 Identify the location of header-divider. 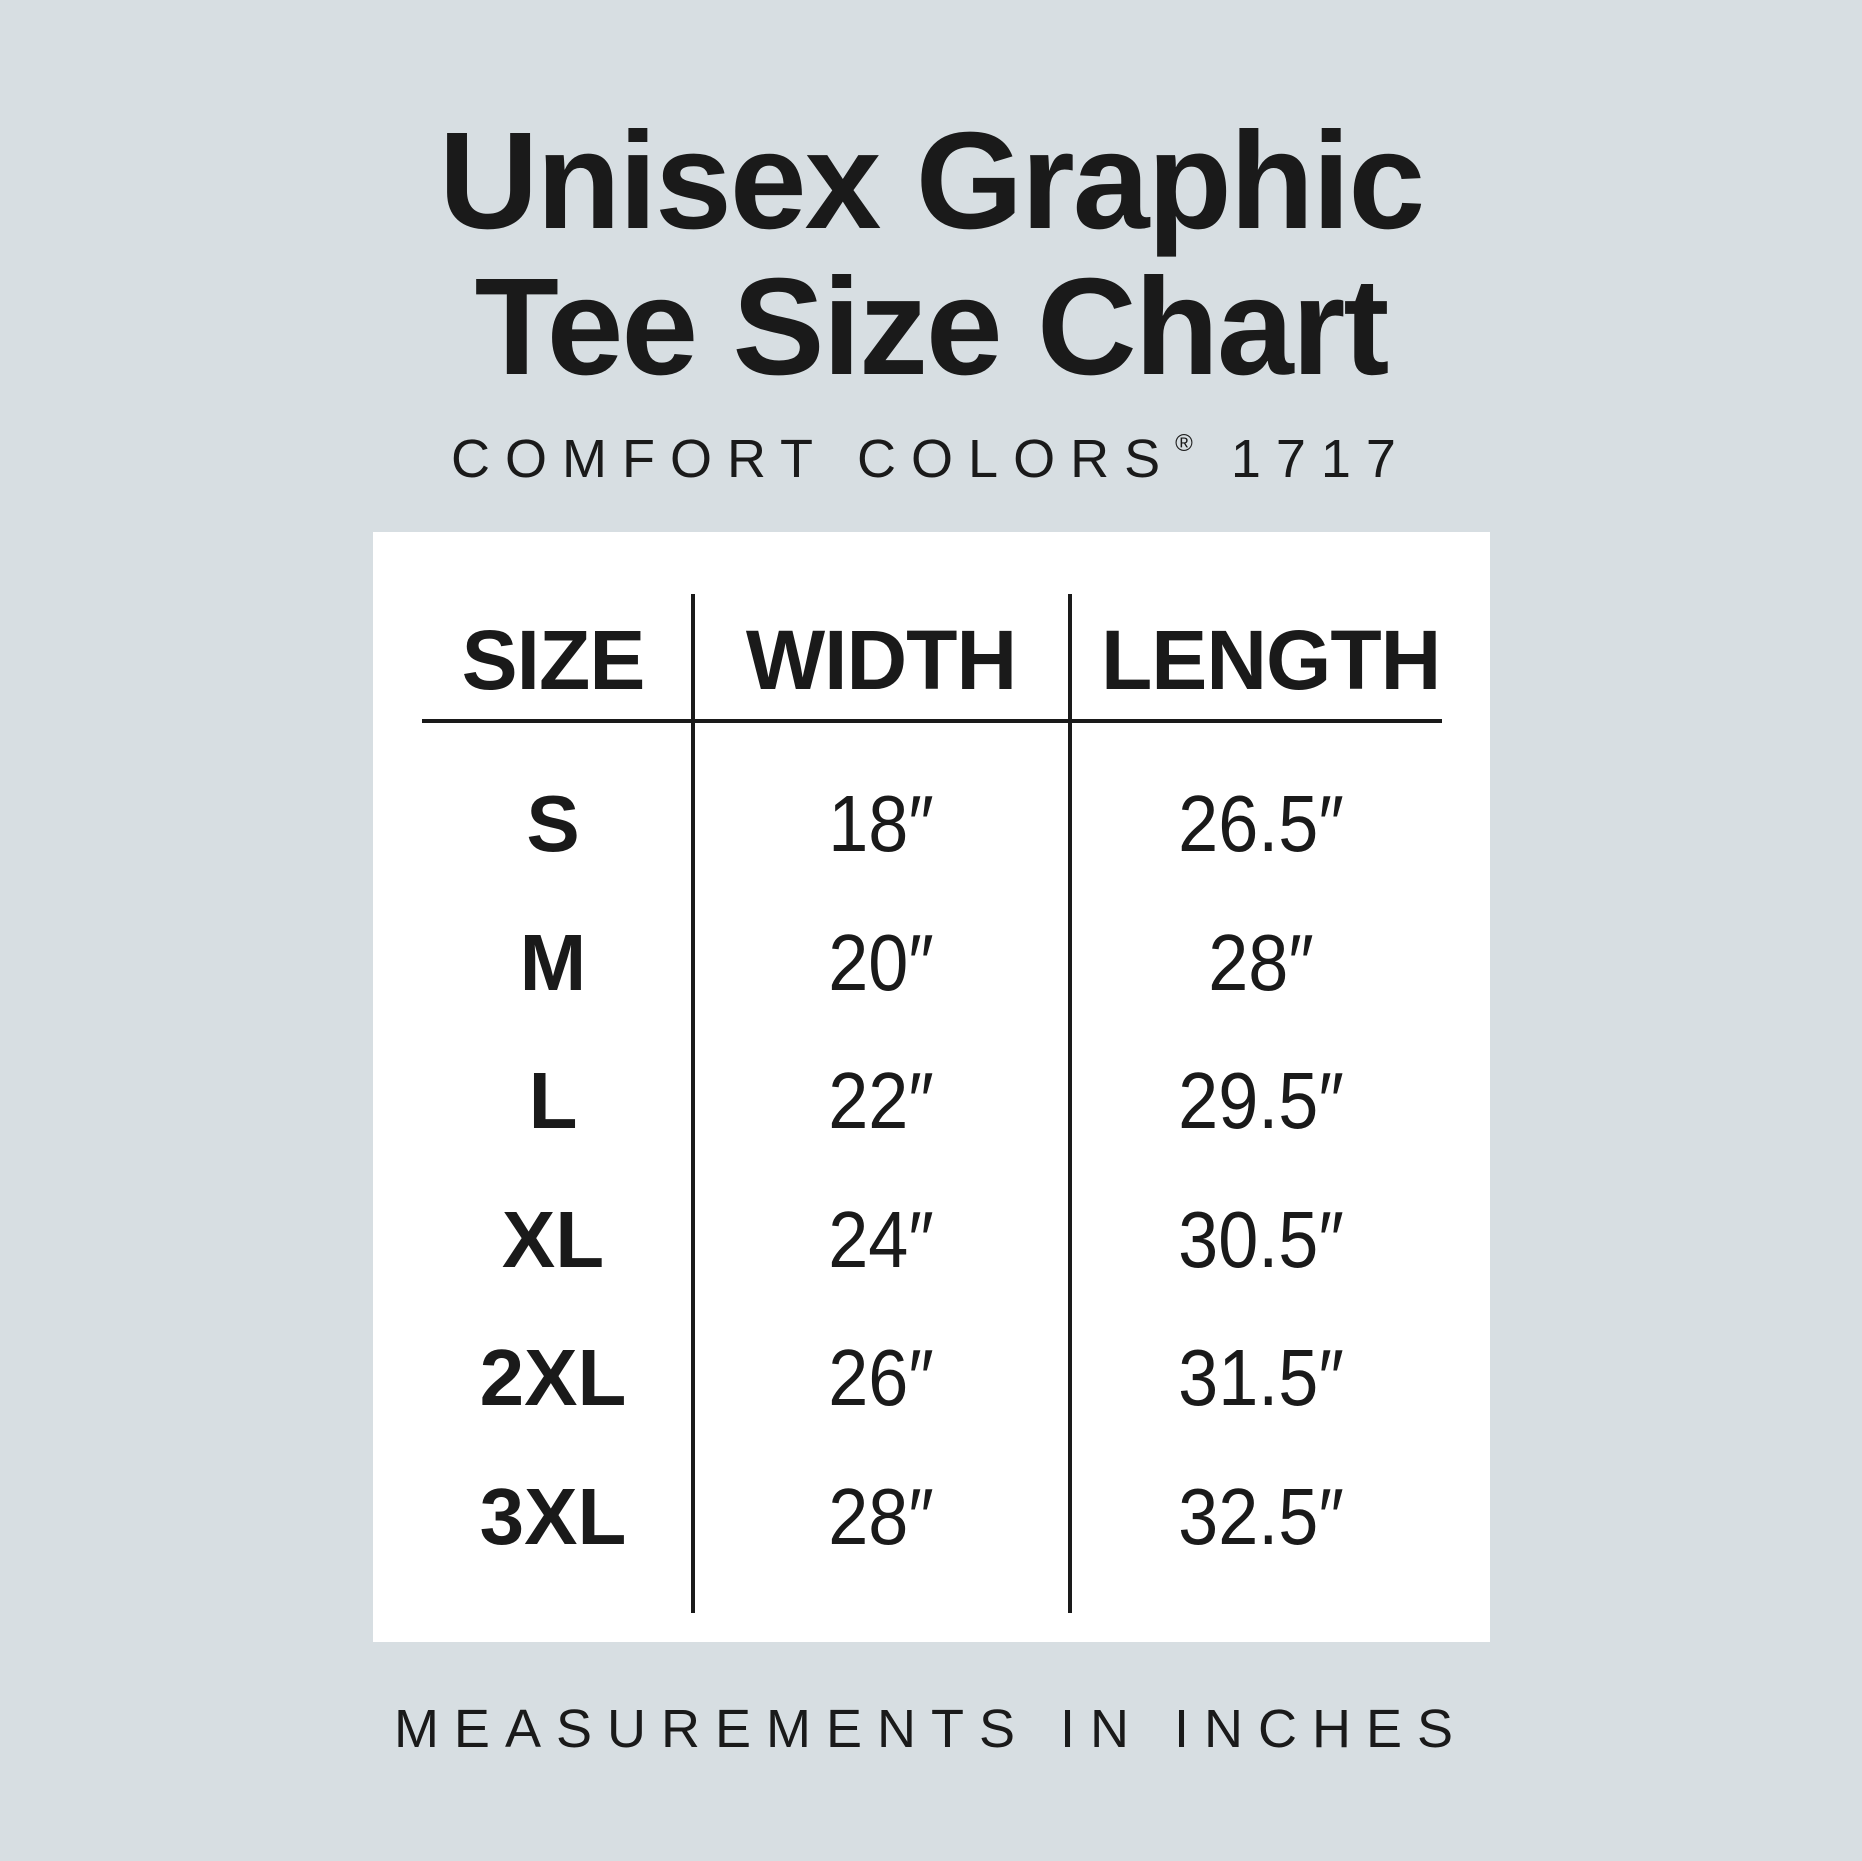
(932, 721).